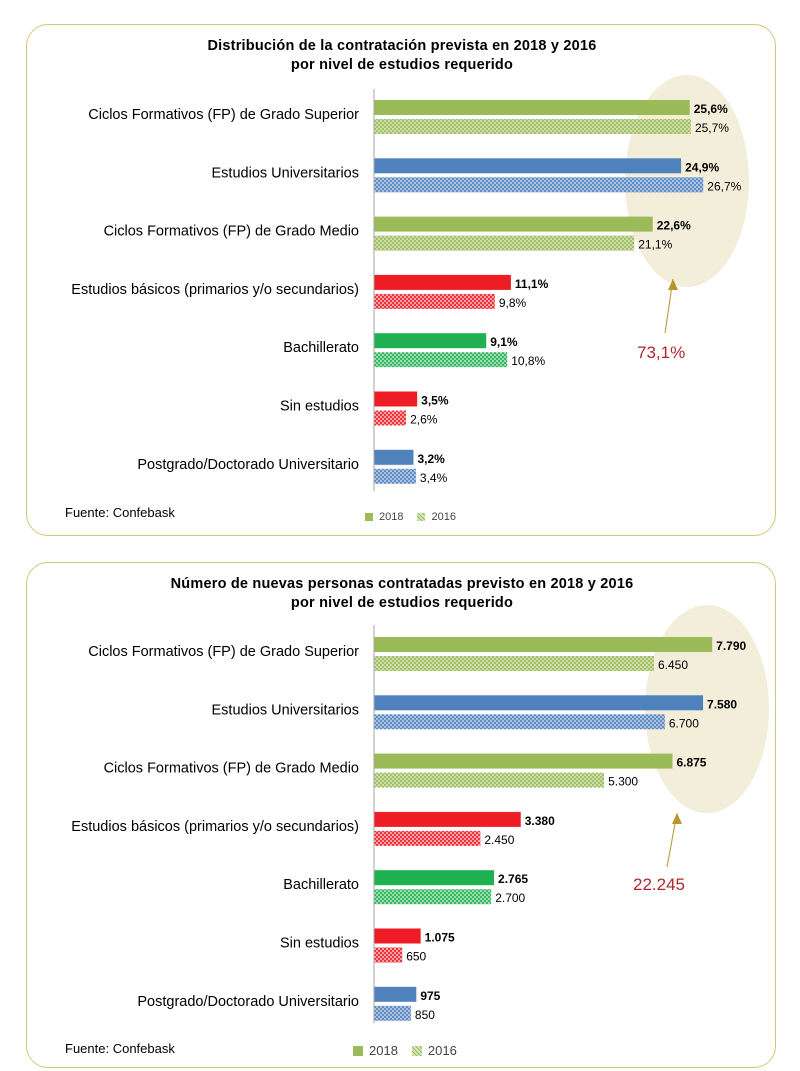 The image size is (800, 1071). I want to click on data-label-2016: 5.300, so click(623, 782).